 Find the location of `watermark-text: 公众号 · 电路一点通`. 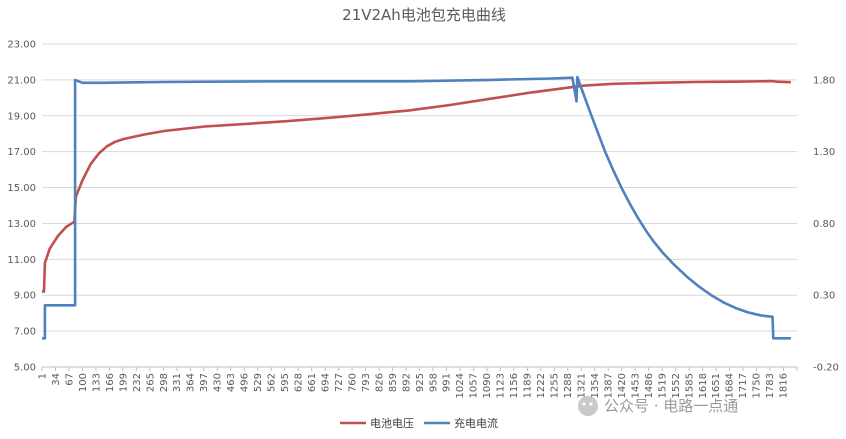

watermark-text: 公众号 · 电路一点通 is located at coordinates (671, 406).